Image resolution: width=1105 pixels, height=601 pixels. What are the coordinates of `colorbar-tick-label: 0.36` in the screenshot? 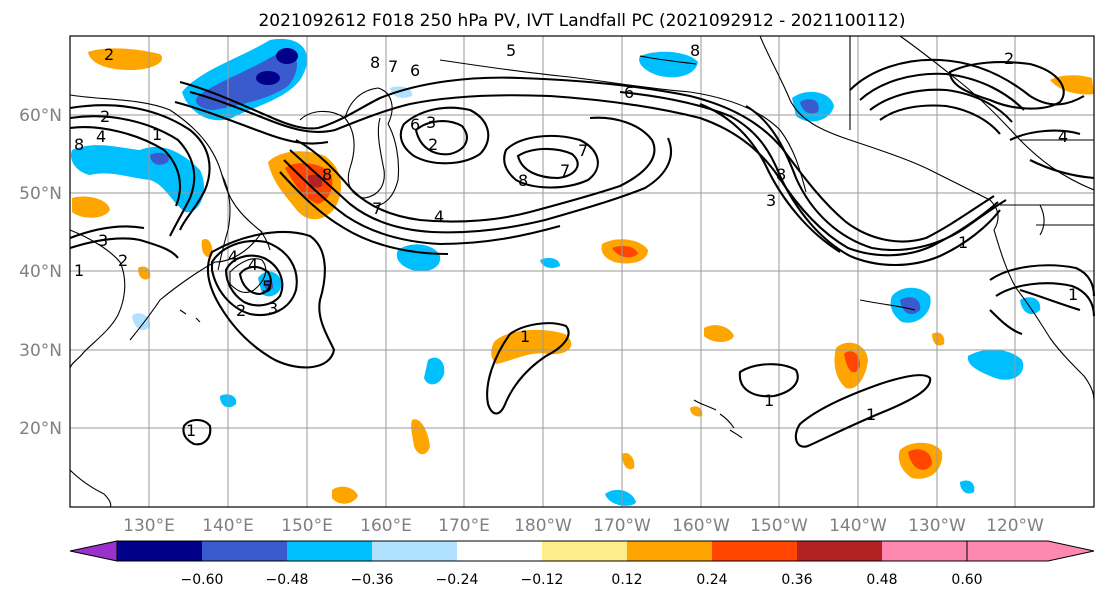 It's located at (796, 580).